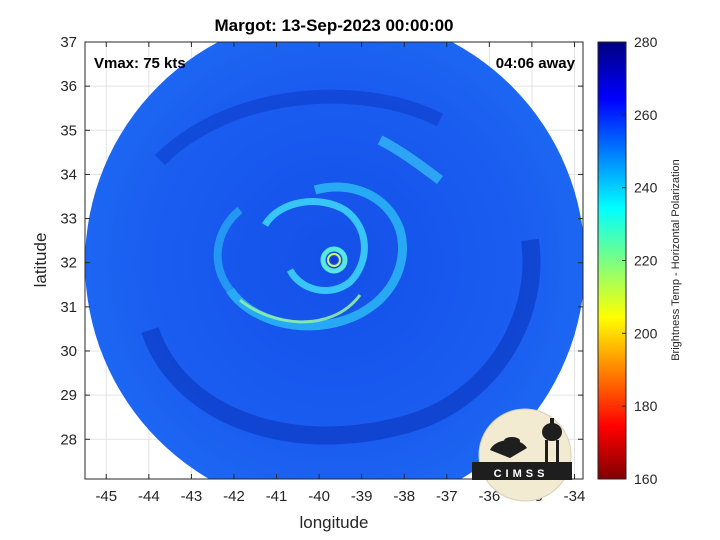 The height and width of the screenshot is (540, 720). I want to click on x-tick-label: -40, so click(319, 496).